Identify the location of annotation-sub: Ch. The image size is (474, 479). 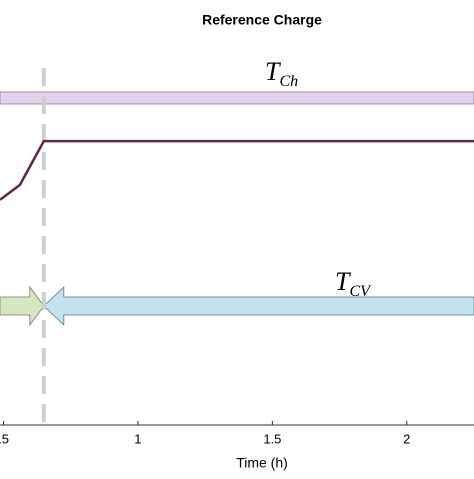
(288, 81).